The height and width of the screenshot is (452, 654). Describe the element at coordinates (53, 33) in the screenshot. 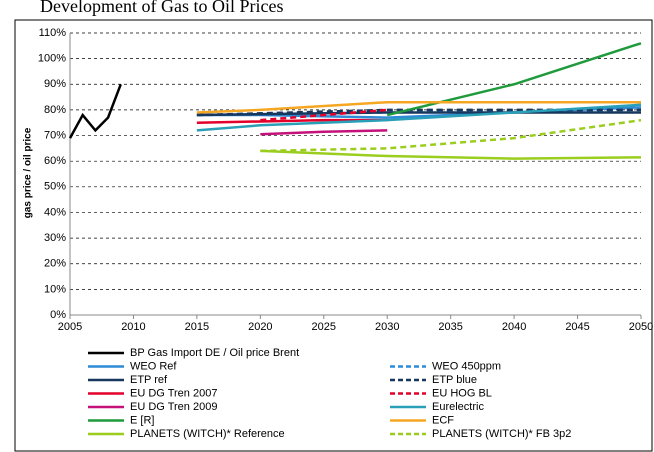

I see `y-tick-label: 110%` at that location.